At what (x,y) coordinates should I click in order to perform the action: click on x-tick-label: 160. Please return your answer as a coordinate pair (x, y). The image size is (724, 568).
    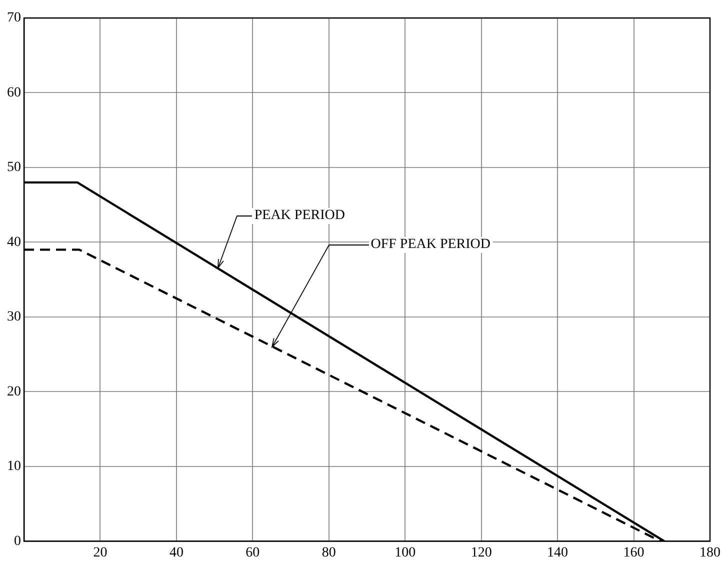
    Looking at the image, I should click on (633, 552).